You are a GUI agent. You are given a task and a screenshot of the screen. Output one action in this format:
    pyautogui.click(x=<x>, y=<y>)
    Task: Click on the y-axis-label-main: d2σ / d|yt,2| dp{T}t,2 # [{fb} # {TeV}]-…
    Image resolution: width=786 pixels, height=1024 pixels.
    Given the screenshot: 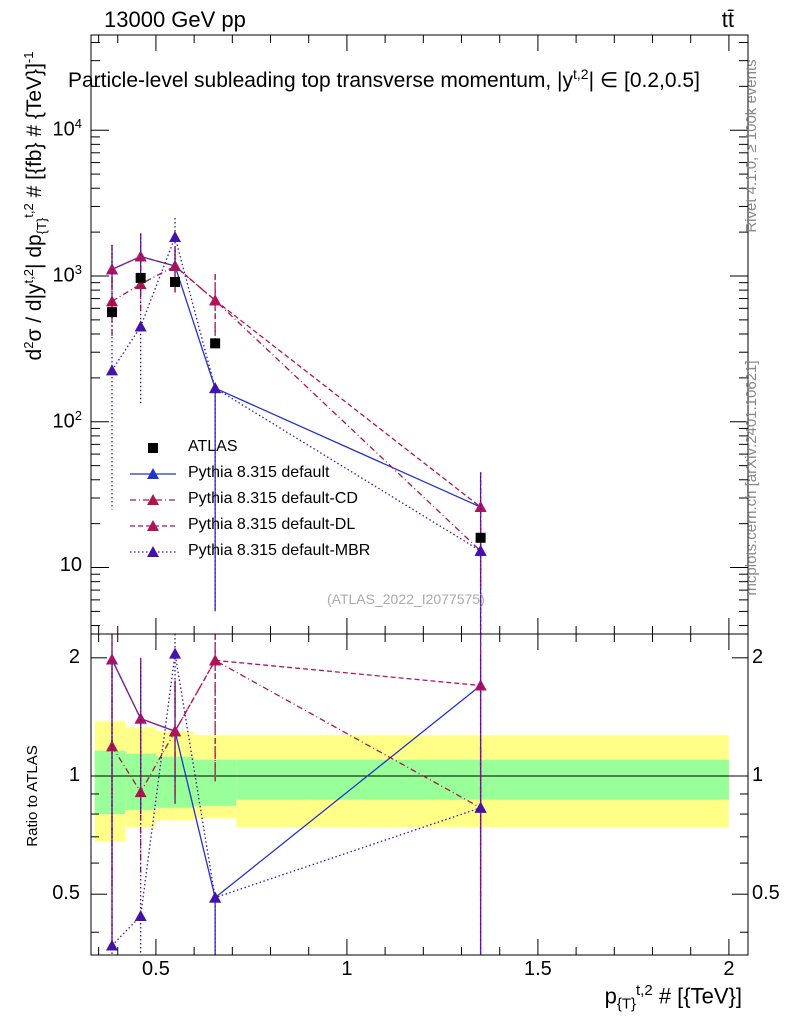 What is the action you would take?
    pyautogui.click(x=35, y=218)
    